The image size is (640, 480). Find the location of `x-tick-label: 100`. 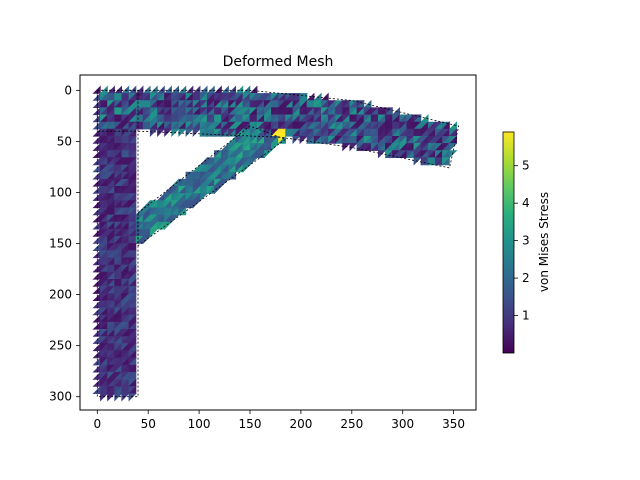

x-tick-label: 100 is located at coordinates (199, 424).